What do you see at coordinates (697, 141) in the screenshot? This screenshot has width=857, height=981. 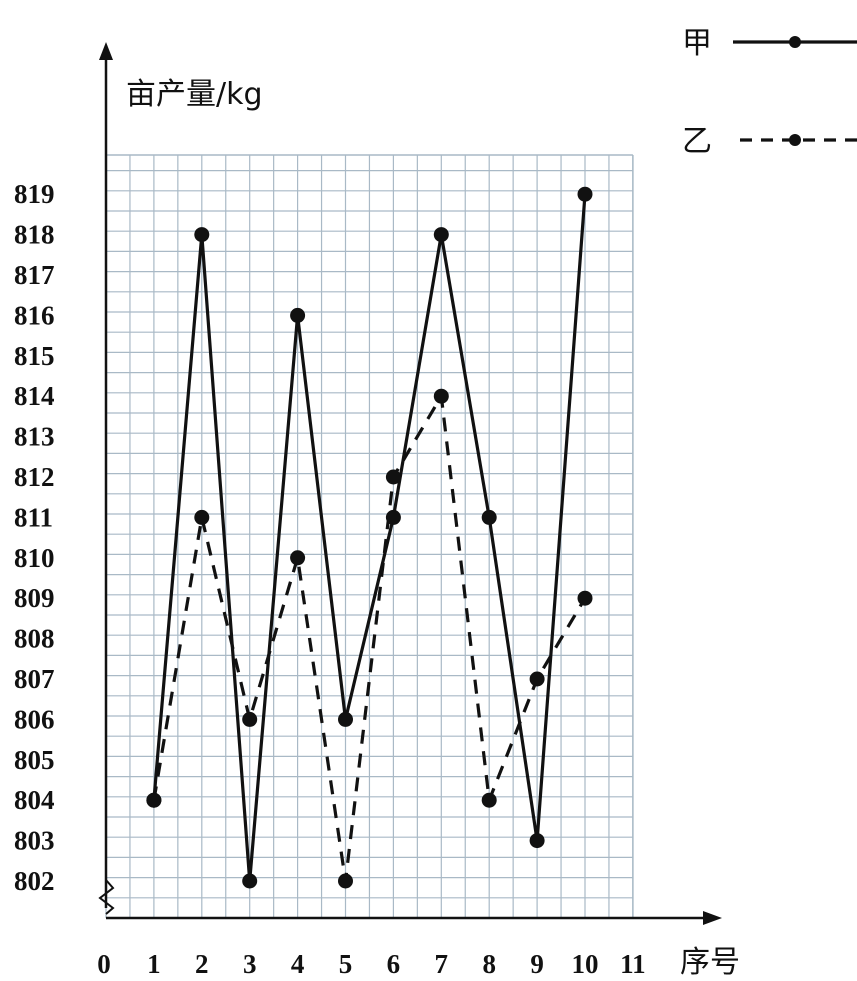 I see `legend-label: 乙` at bounding box center [697, 141].